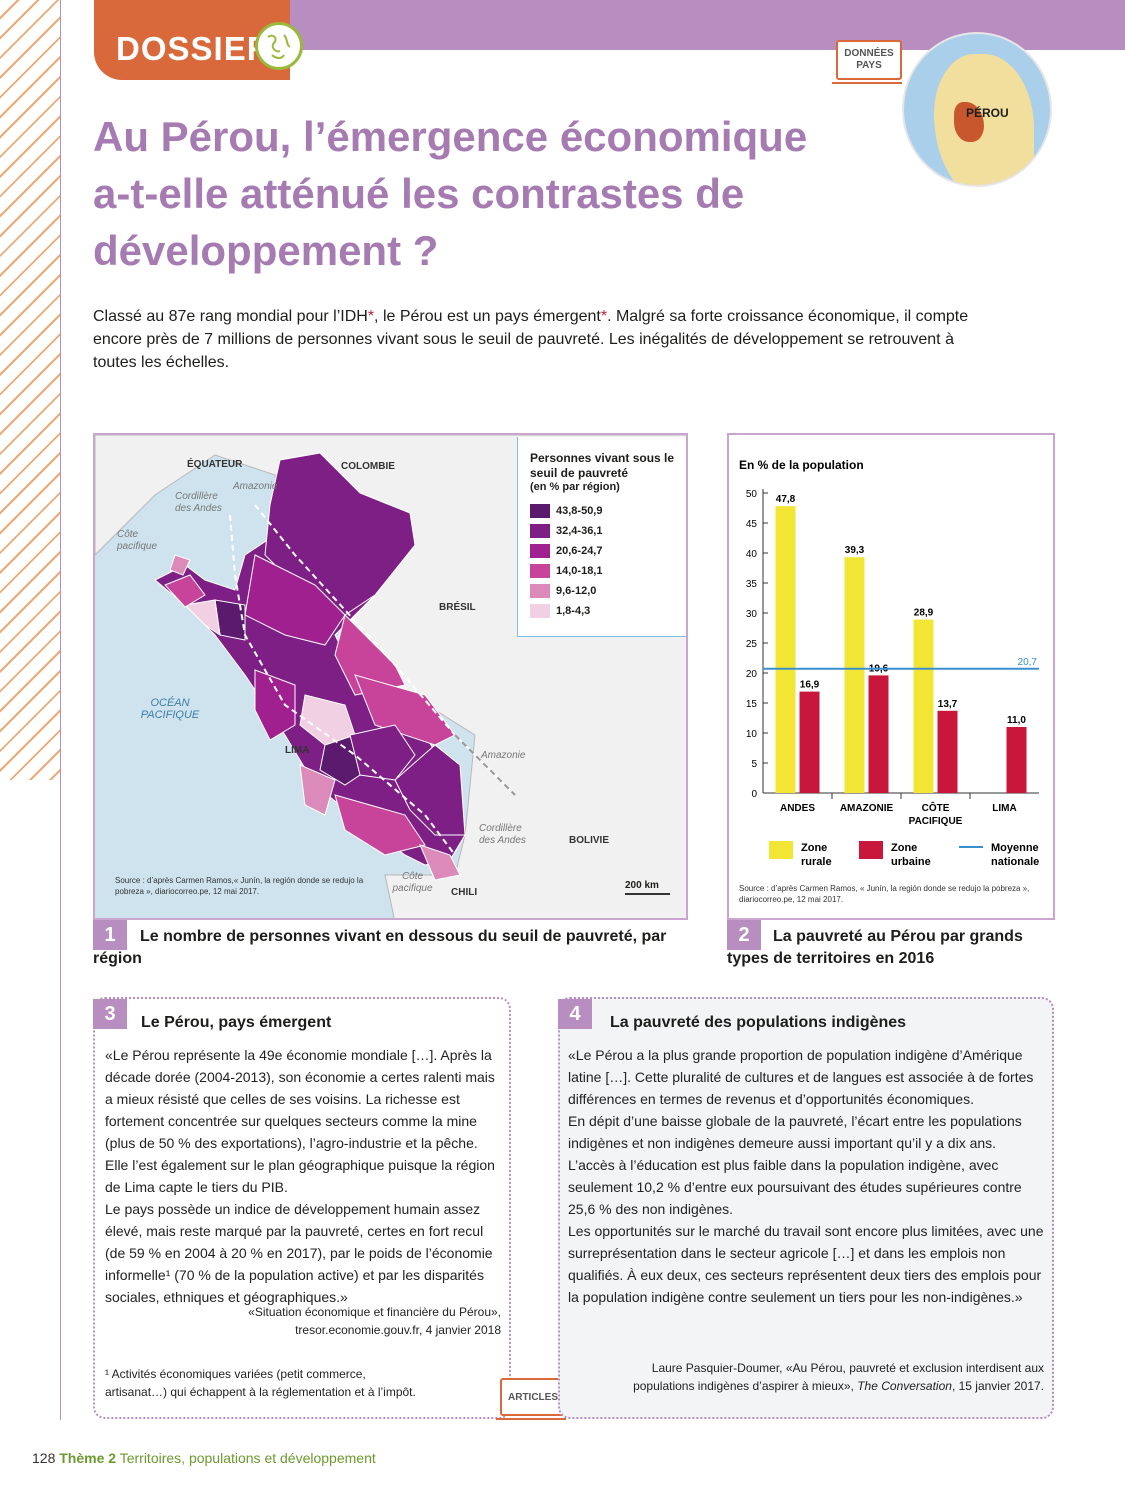 Image resolution: width=1125 pixels, height=1500 pixels. What do you see at coordinates (603, 611) in the screenshot?
I see `legend-item: 1,8-4,3` at bounding box center [603, 611].